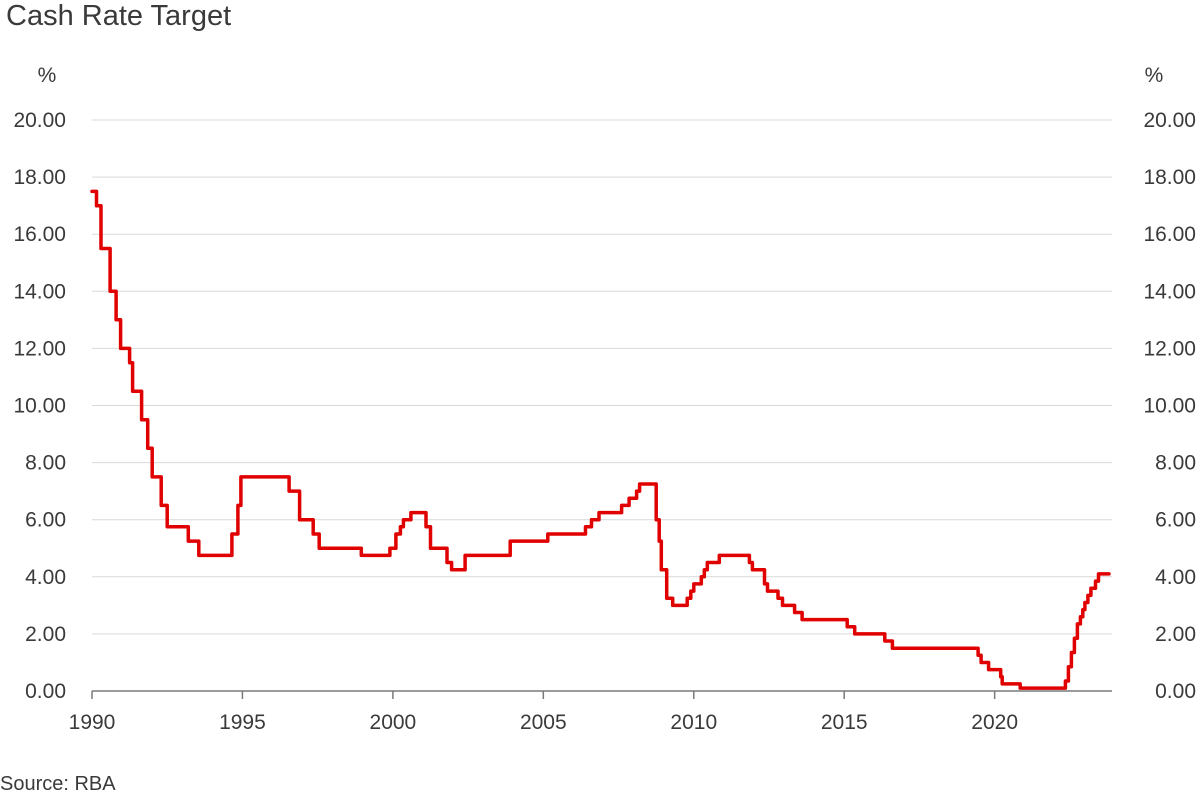  Describe the element at coordinates (1175, 463) in the screenshot. I see `y-tick-label-right: 8.00` at that location.